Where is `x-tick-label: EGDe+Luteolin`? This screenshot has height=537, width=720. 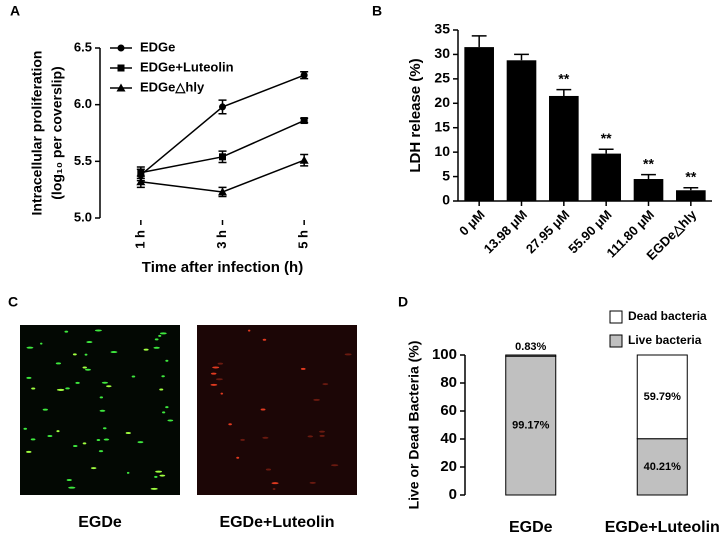
x-tick-label: EGDe+Luteolin is located at coordinates (662, 527).